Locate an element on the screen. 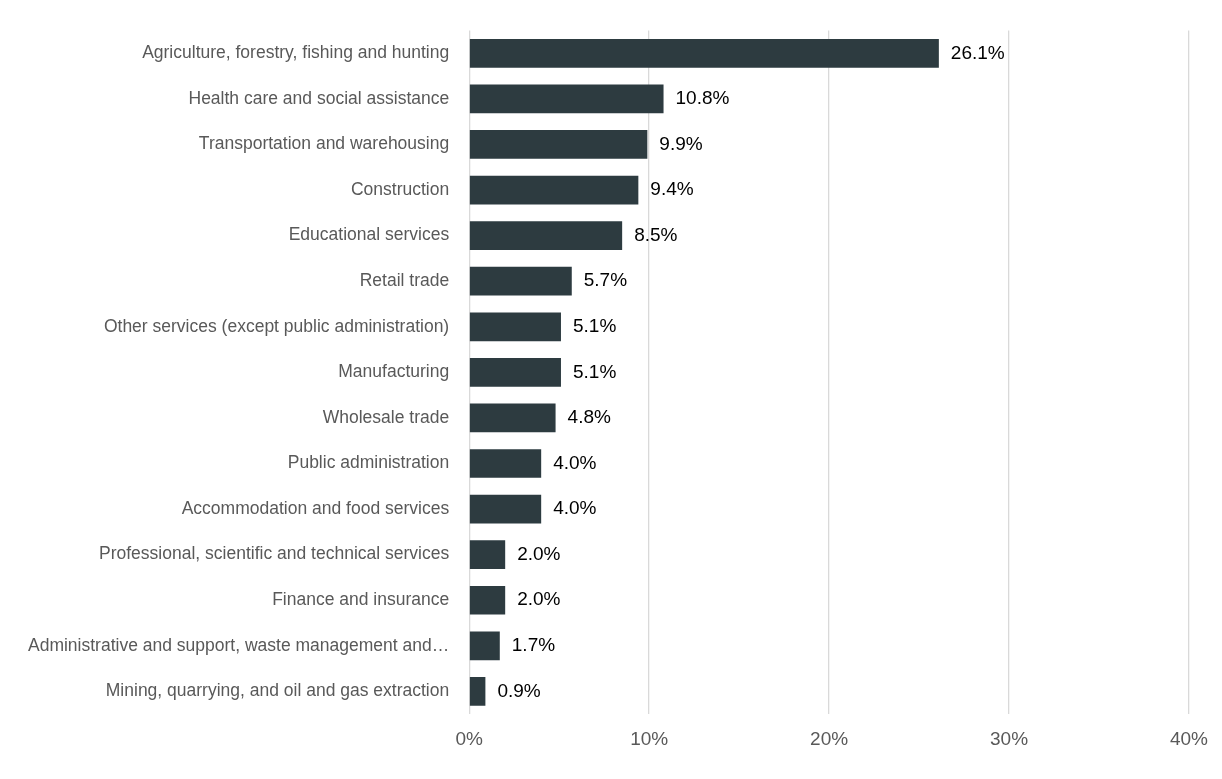 The image size is (1222, 779). y-tick-label: Retail trade is located at coordinates (404, 280).